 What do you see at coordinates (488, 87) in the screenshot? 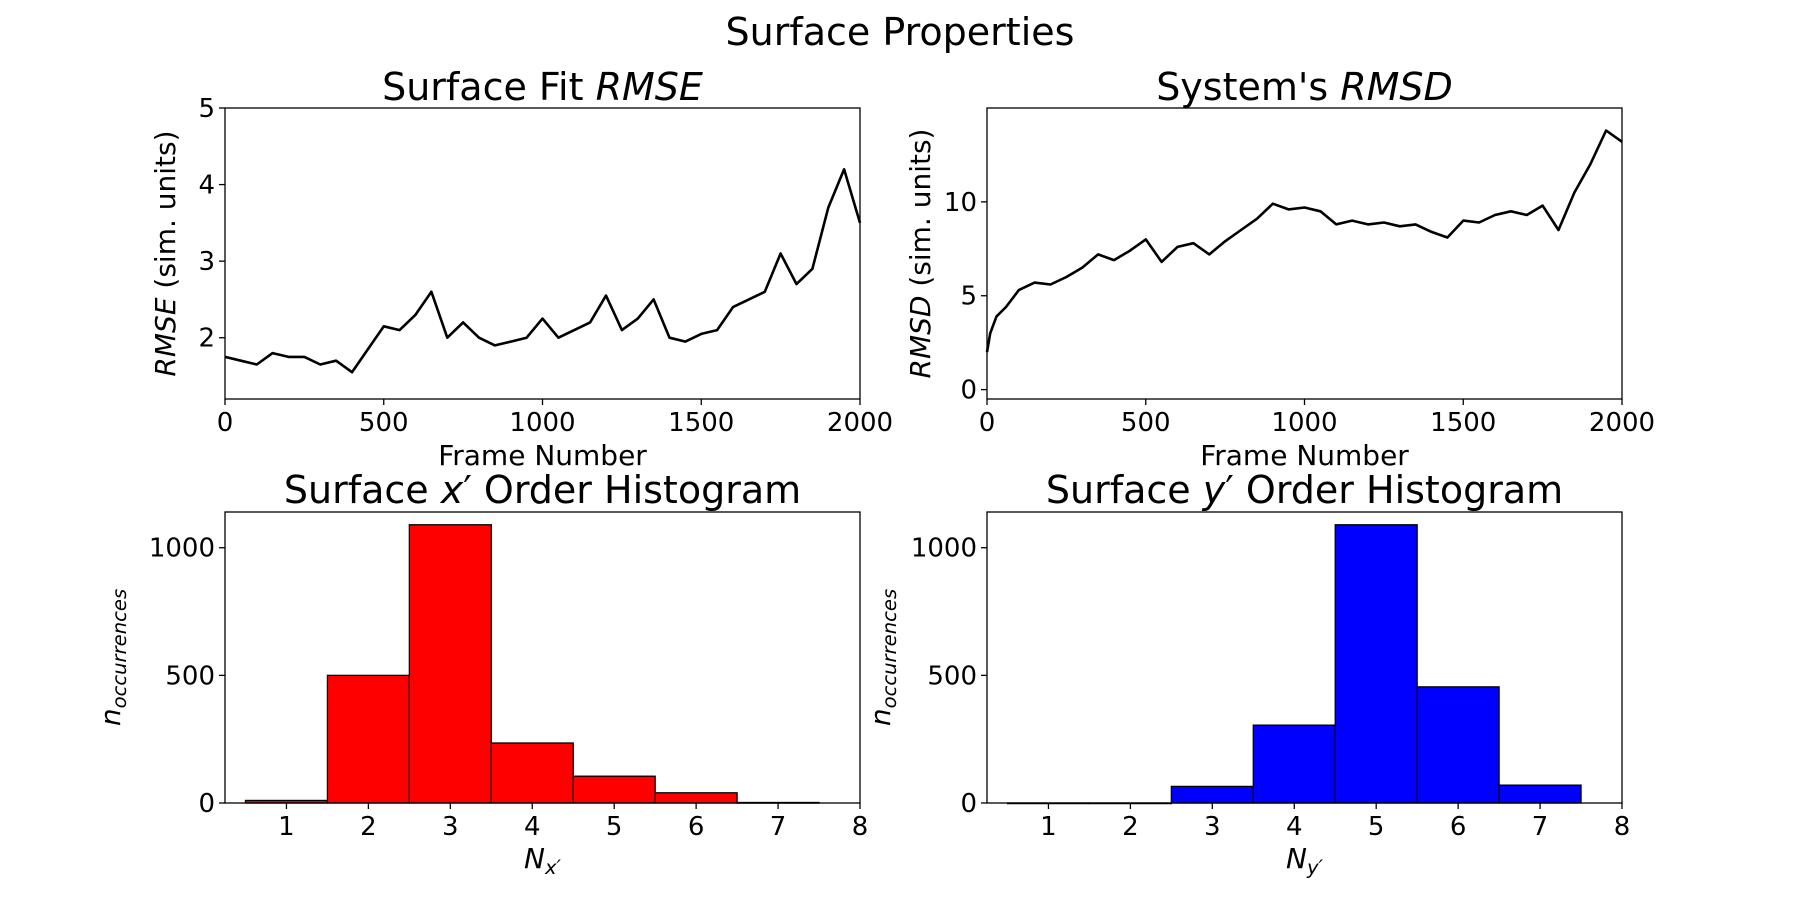
I see `panel-title-part: Surface Fit` at bounding box center [488, 87].